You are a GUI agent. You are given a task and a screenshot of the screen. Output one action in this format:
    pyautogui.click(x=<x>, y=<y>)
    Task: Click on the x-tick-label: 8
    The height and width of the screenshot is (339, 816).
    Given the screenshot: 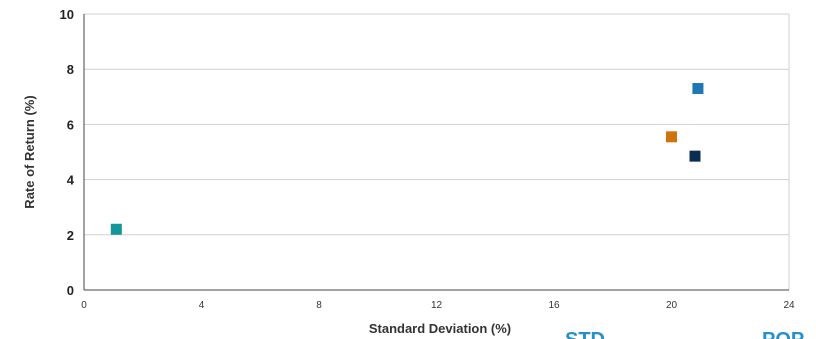 What is the action you would take?
    pyautogui.click(x=319, y=305)
    